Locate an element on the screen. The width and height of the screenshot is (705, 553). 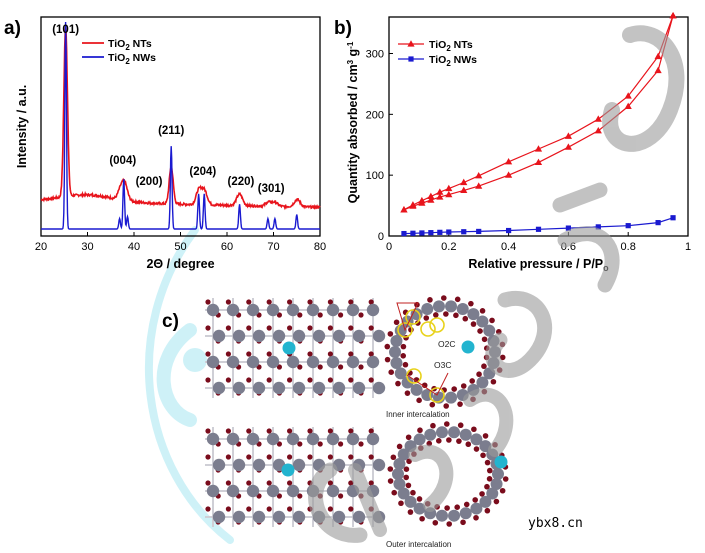
legend-b-sub: 2 is located at coordinates (448, 63).